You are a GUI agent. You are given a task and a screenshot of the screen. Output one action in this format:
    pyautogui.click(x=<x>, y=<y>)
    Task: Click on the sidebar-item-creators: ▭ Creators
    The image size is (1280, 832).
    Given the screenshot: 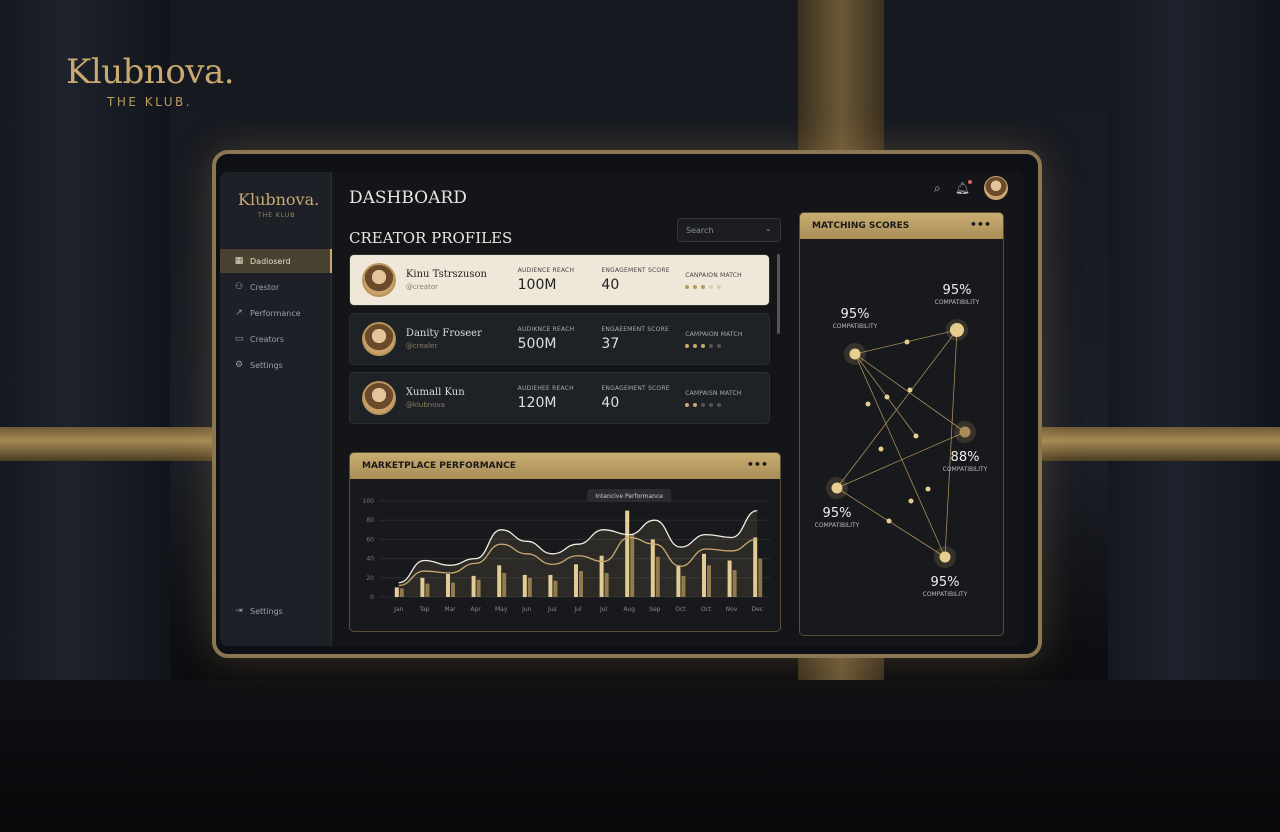 What is the action you would take?
    pyautogui.click(x=276, y=339)
    